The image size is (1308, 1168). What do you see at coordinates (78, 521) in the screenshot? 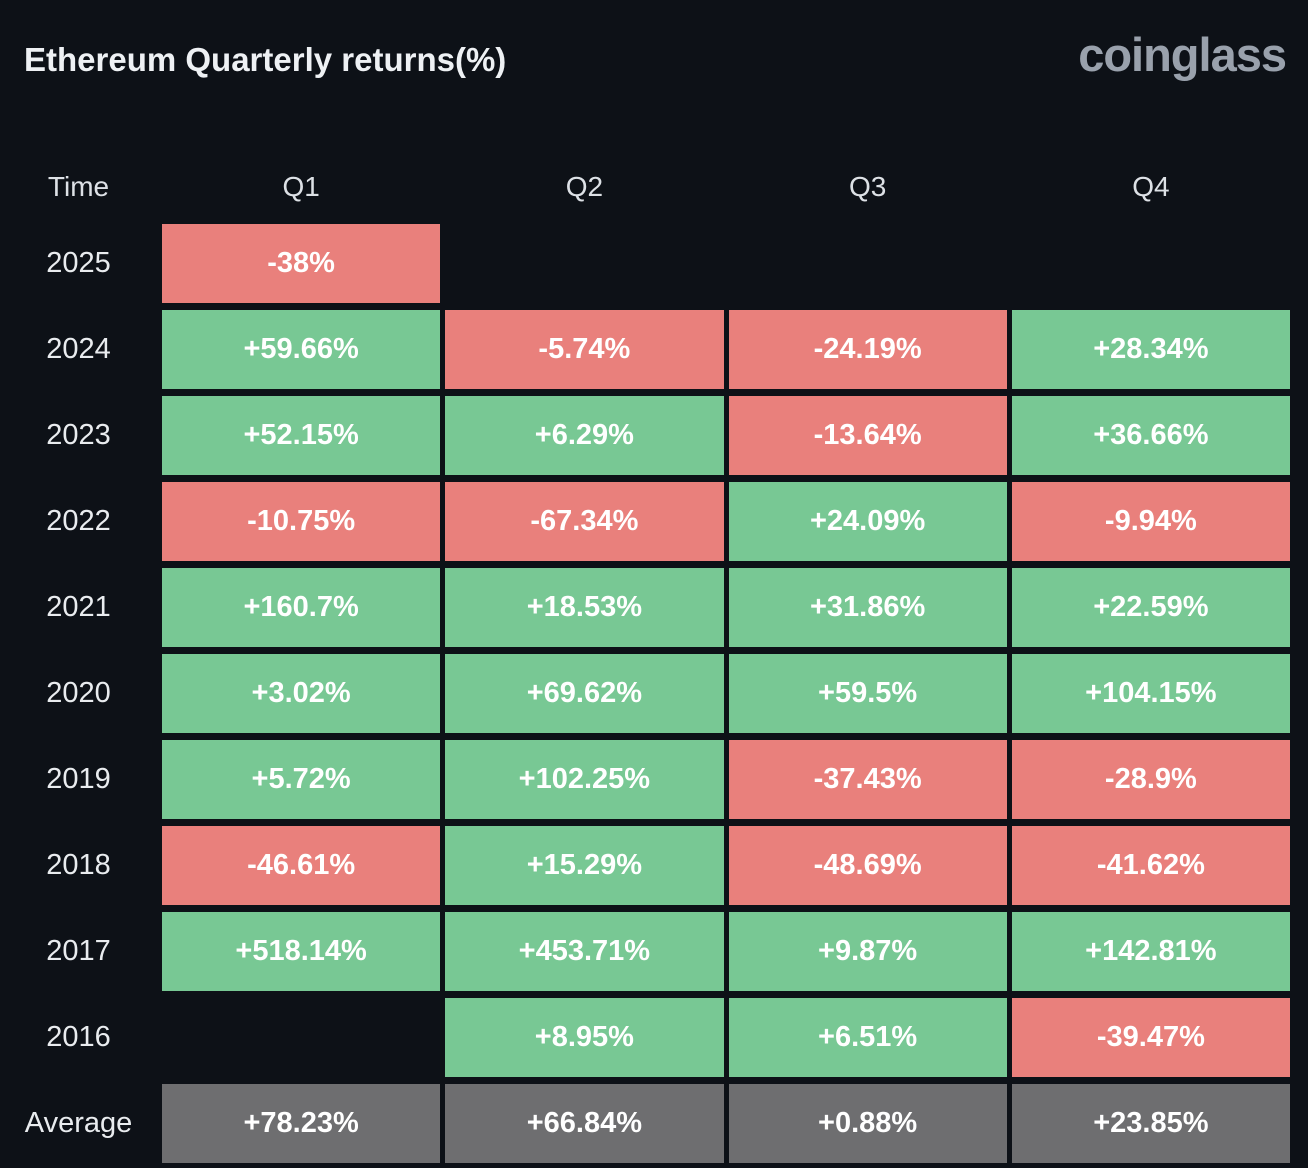
I see `row-label-2022: 2022` at bounding box center [78, 521].